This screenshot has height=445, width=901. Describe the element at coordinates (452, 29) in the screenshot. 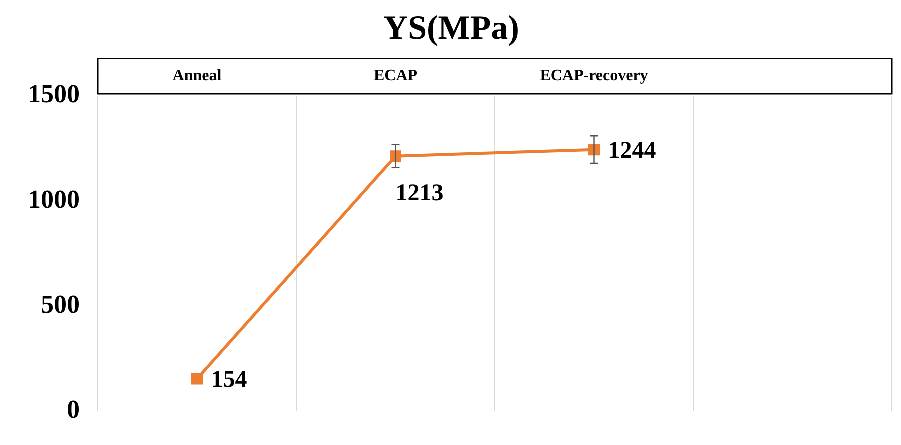

I see `chart-title: YS(MPa)` at that location.